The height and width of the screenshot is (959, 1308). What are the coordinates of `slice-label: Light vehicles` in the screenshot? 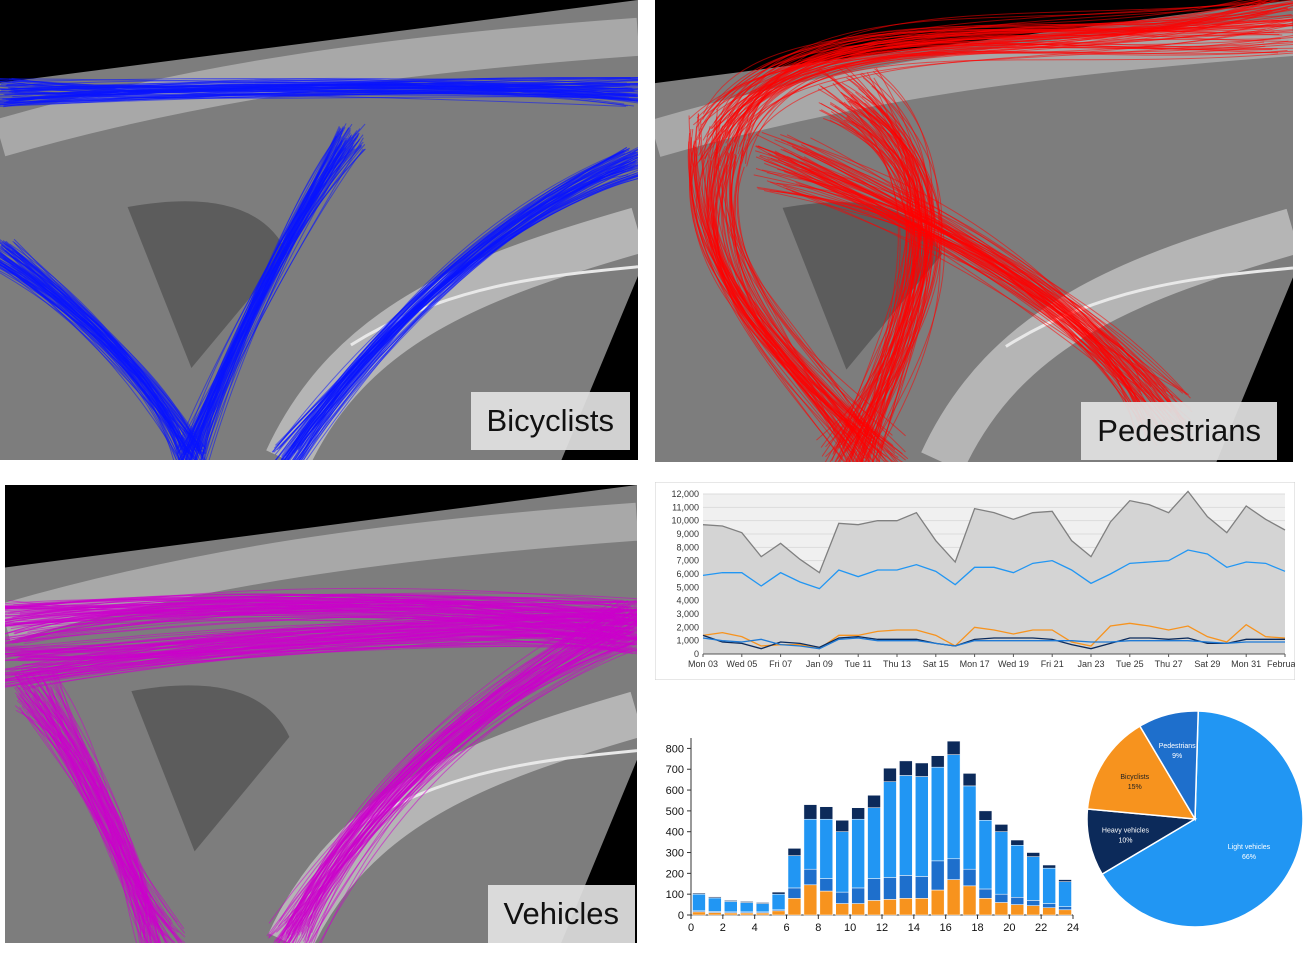 It's located at (1249, 847).